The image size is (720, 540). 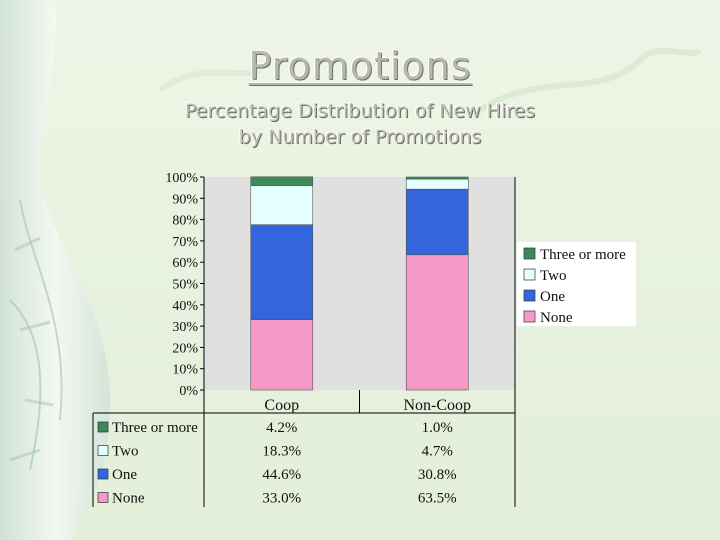 I want to click on bars: Coop Non-Coop, so click(x=360, y=295).